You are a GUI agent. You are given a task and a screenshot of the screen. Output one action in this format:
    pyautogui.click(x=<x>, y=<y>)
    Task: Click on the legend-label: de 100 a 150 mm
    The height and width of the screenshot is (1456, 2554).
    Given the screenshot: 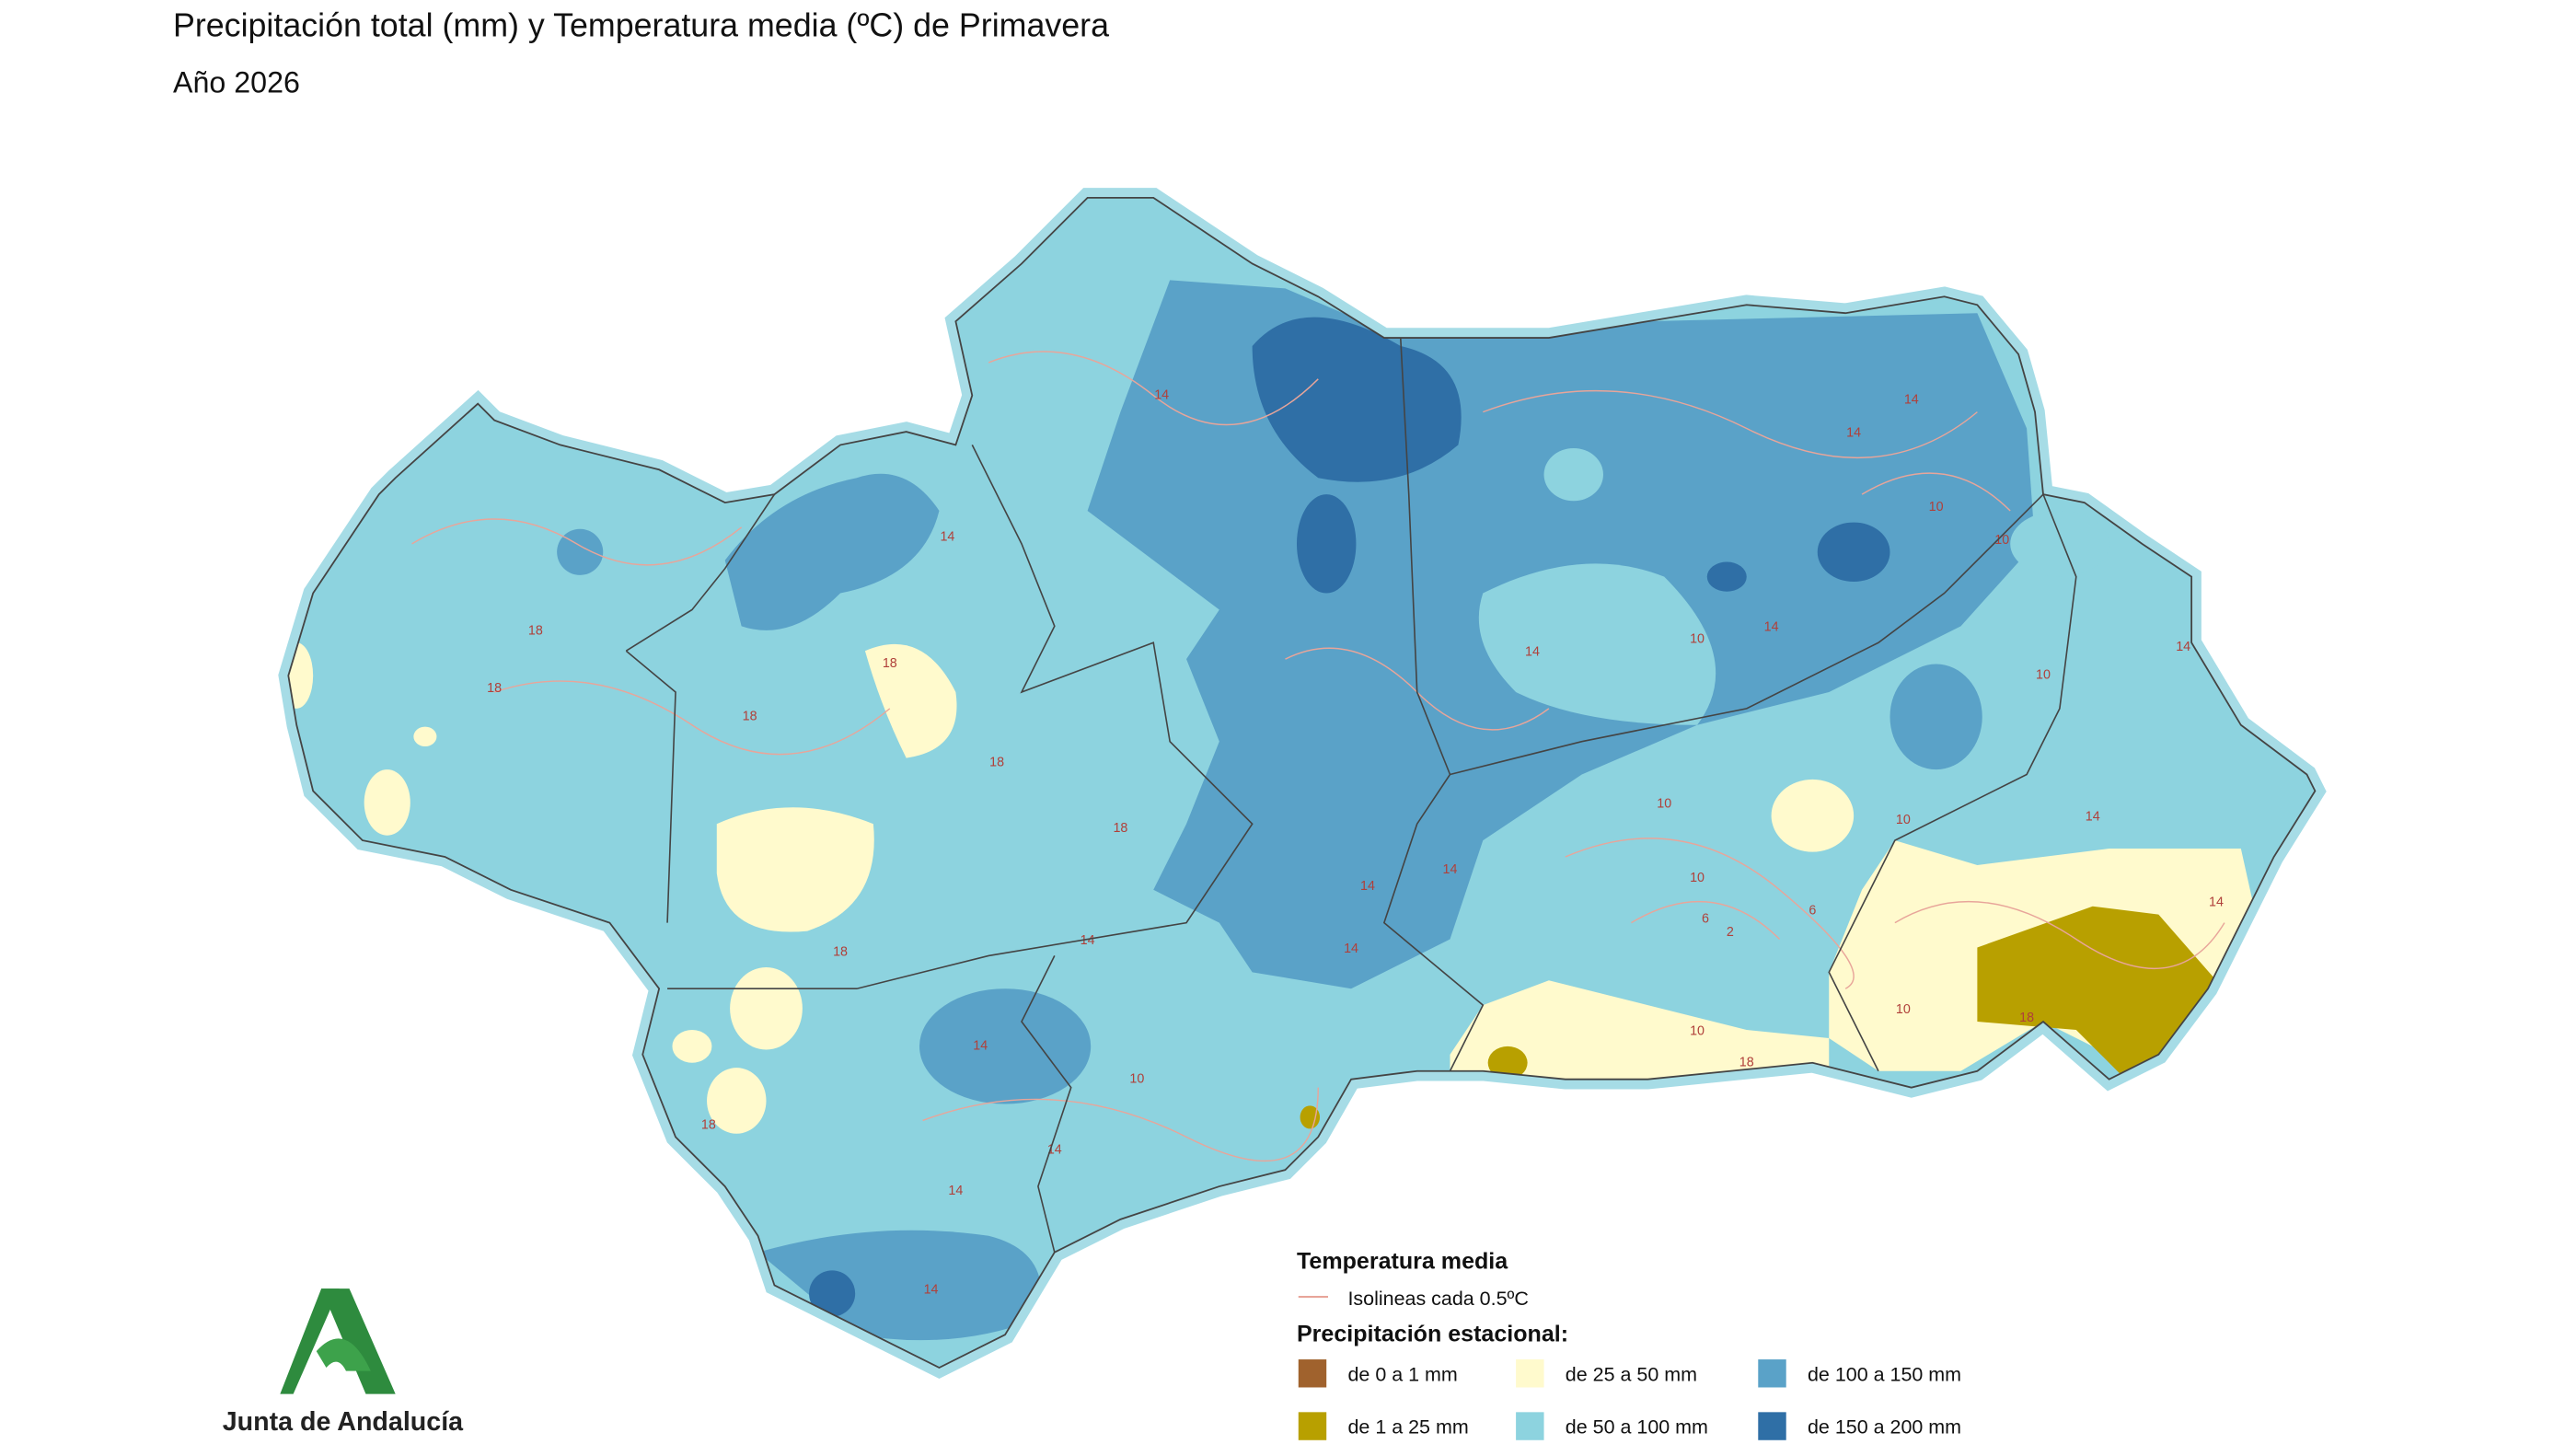 What is the action you would take?
    pyautogui.click(x=1884, y=1374)
    